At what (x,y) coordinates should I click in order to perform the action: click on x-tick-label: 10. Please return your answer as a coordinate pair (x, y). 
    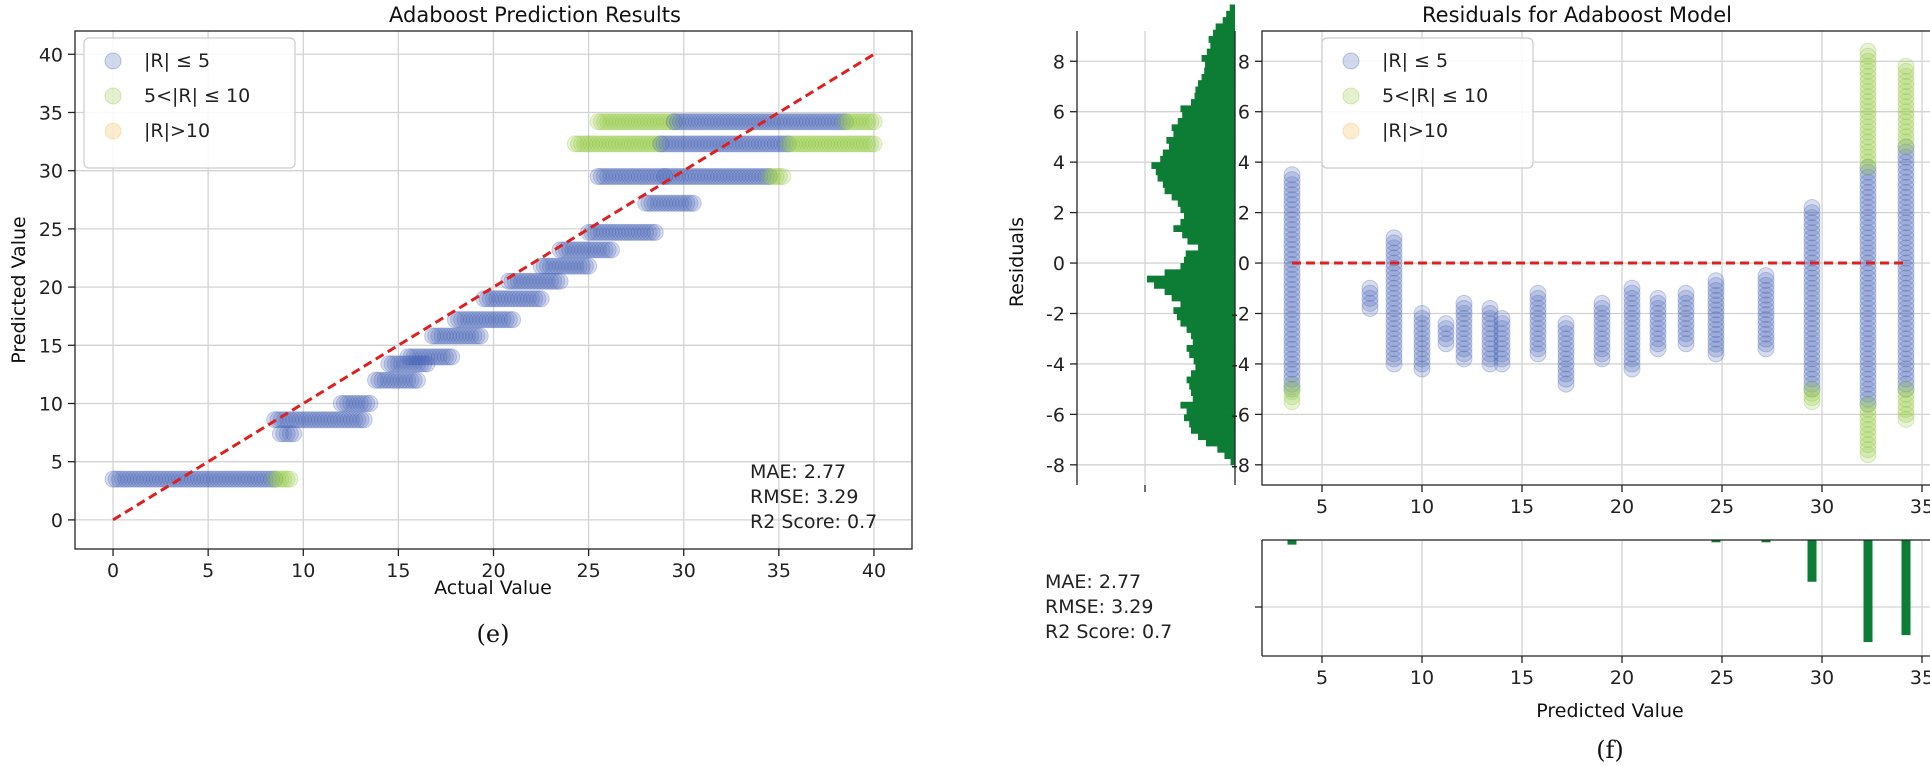
    Looking at the image, I should click on (303, 571).